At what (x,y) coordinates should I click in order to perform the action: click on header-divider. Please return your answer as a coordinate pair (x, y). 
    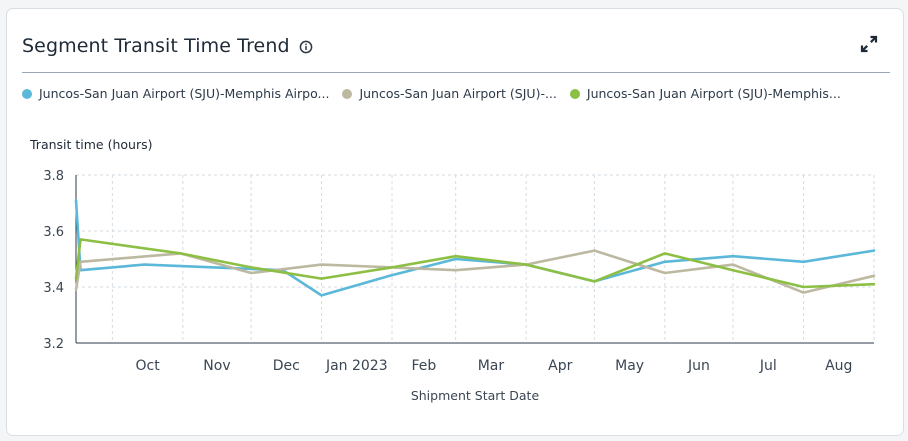
    Looking at the image, I should click on (456, 72).